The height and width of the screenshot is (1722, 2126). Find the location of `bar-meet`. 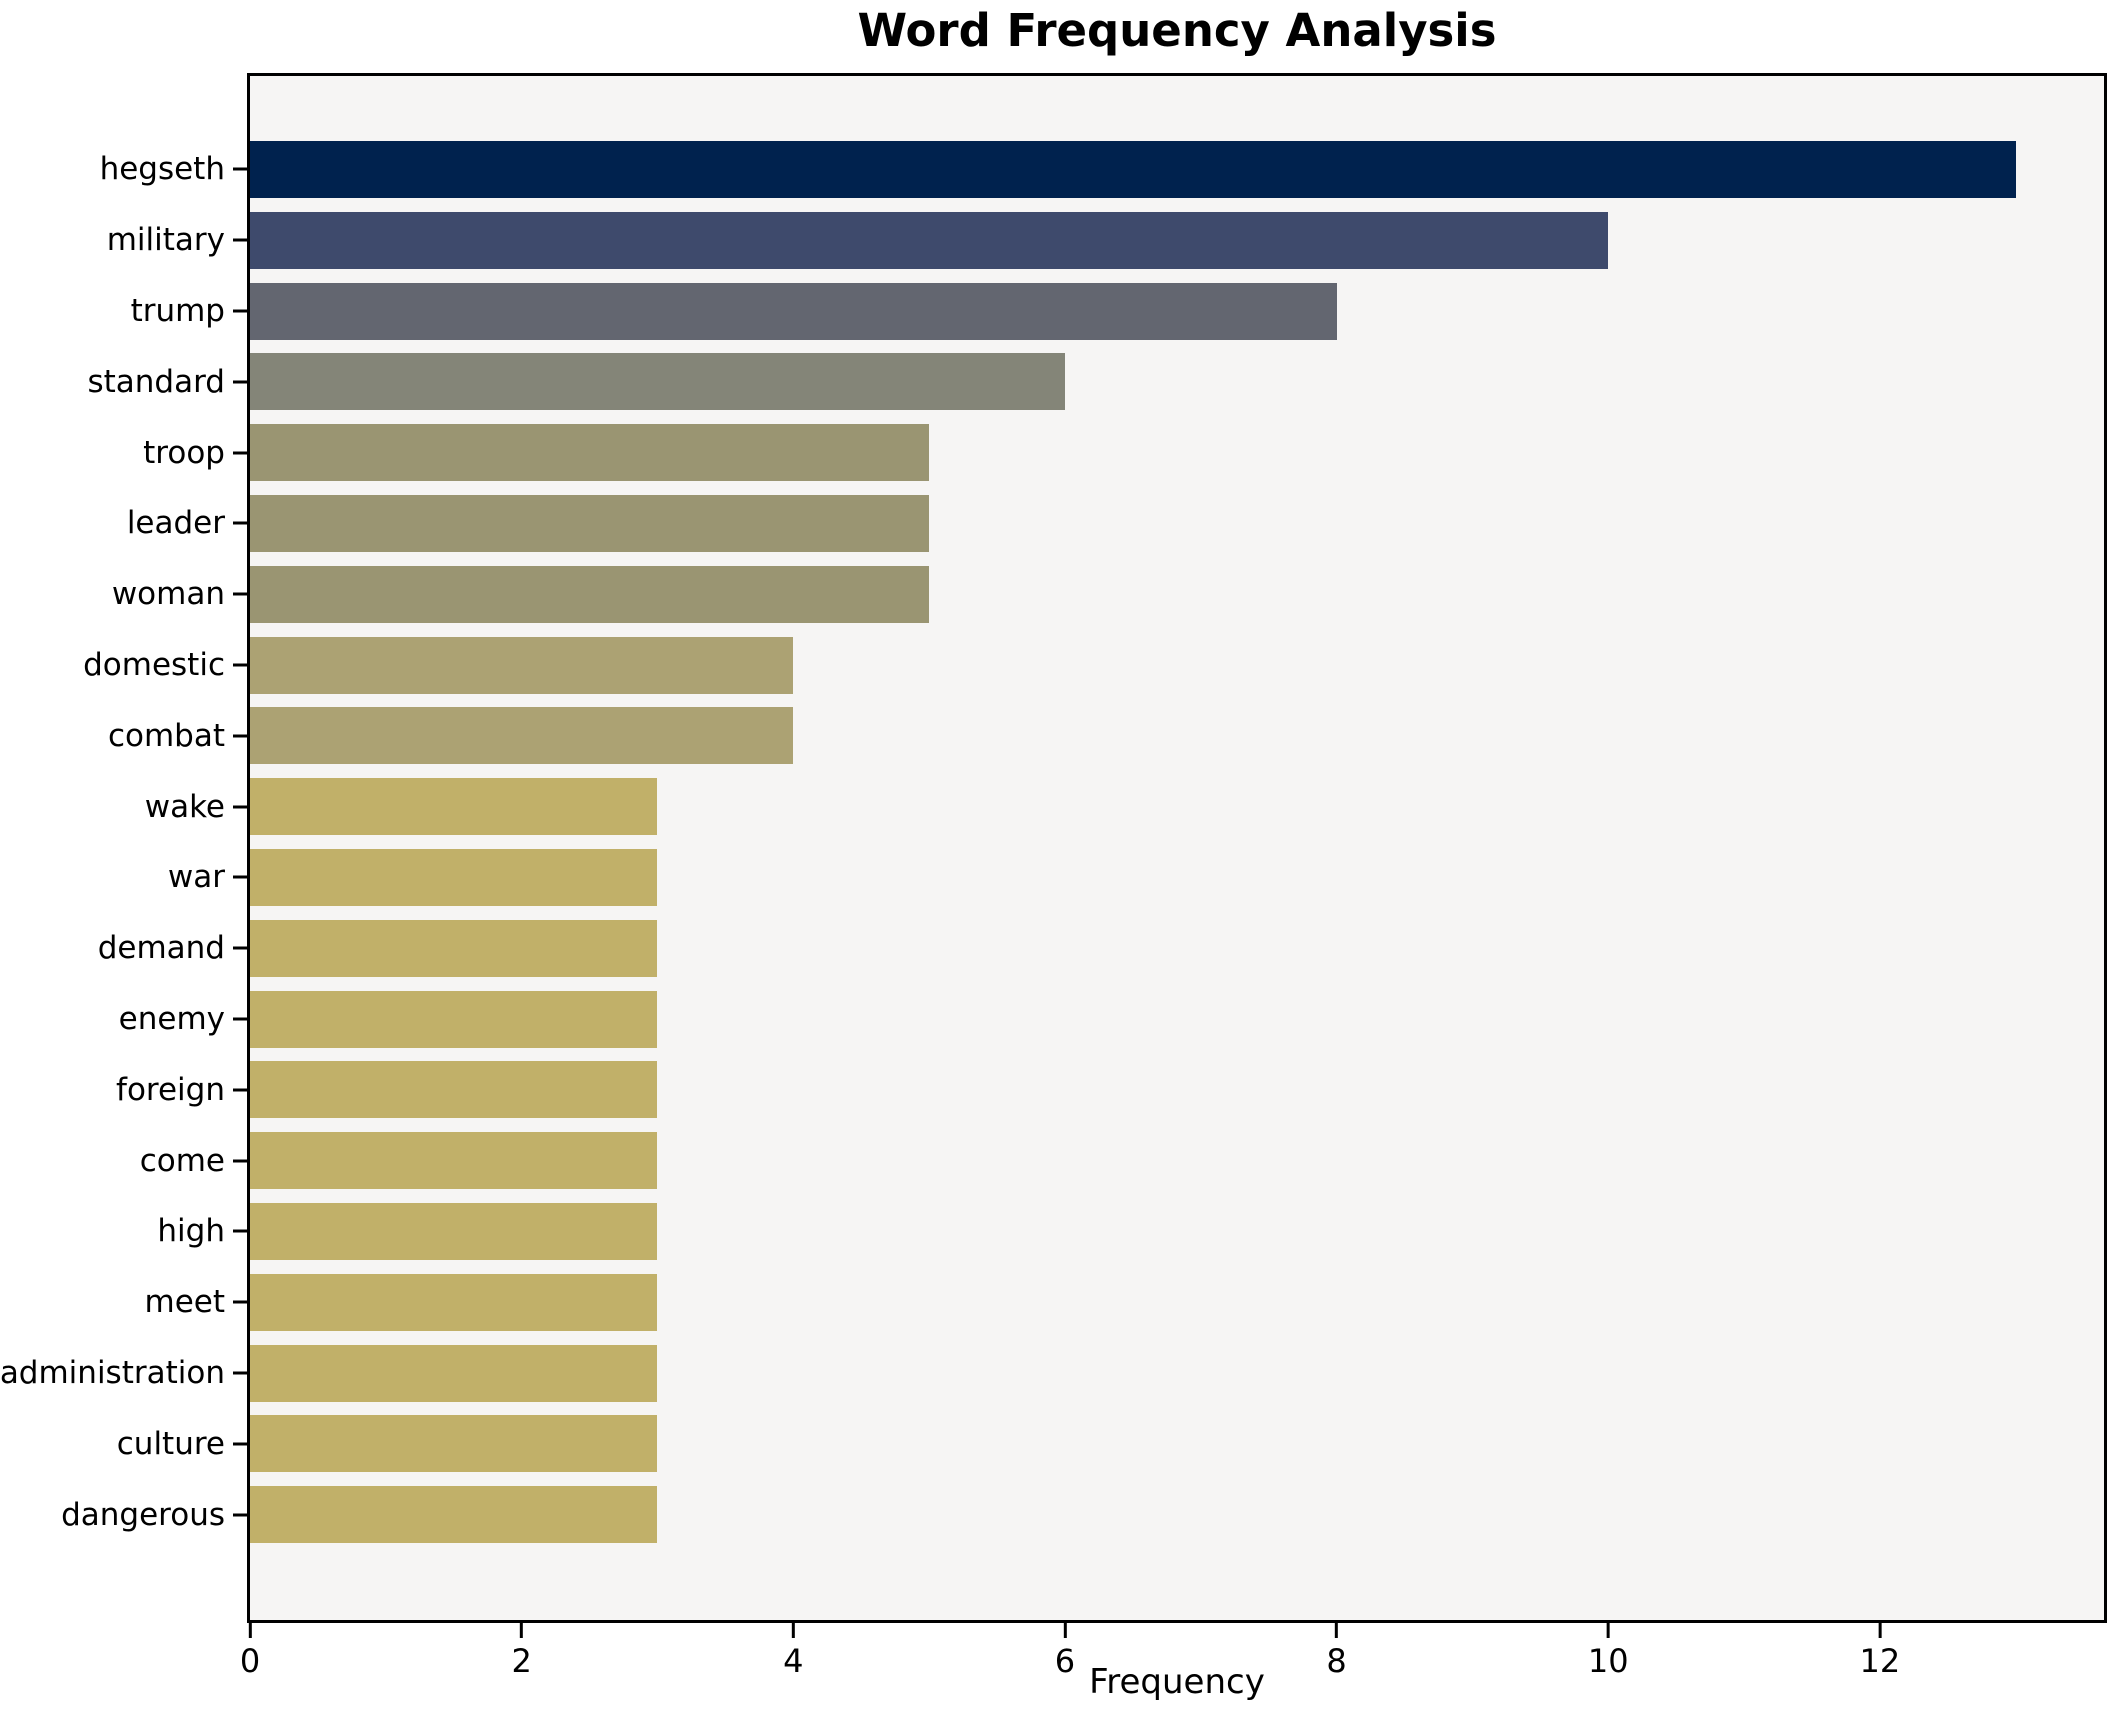

bar-meet is located at coordinates (454, 1302).